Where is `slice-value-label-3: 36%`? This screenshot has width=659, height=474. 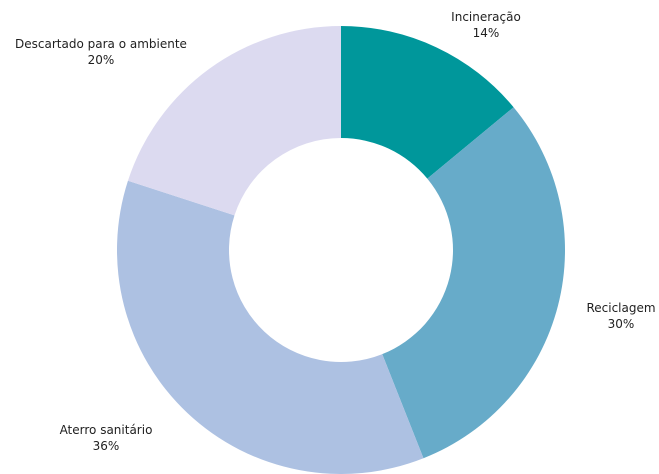
slice-value-label-3: 36% is located at coordinates (106, 446).